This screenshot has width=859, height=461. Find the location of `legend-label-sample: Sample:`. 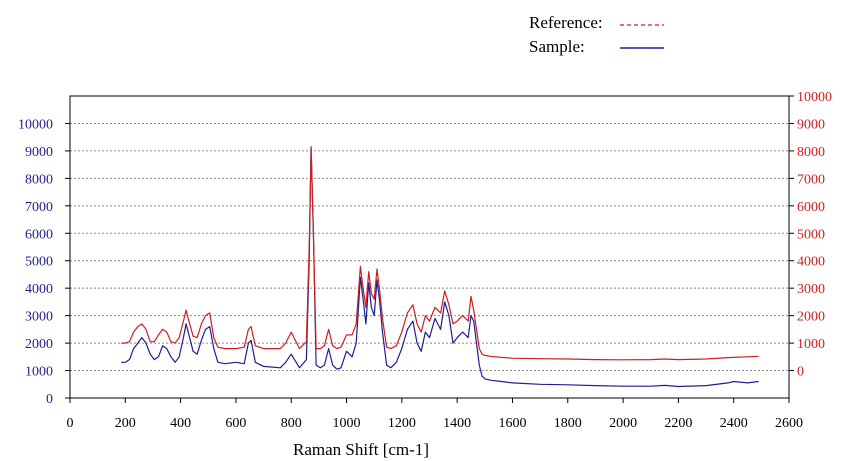

legend-label-sample: Sample: is located at coordinates (557, 46).